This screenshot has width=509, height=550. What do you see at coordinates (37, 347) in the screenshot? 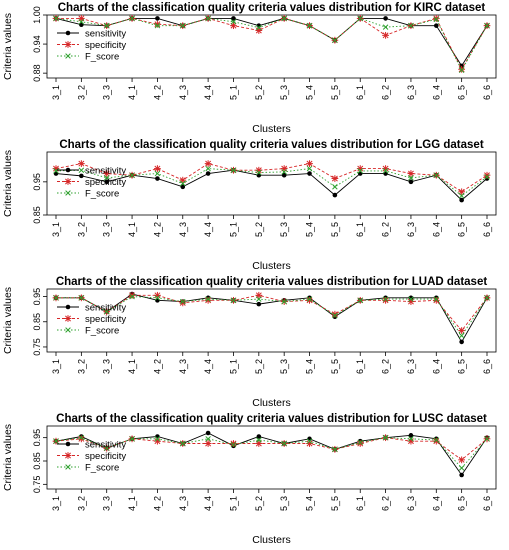
I see `y-tick-label: 0.75` at bounding box center [37, 347].